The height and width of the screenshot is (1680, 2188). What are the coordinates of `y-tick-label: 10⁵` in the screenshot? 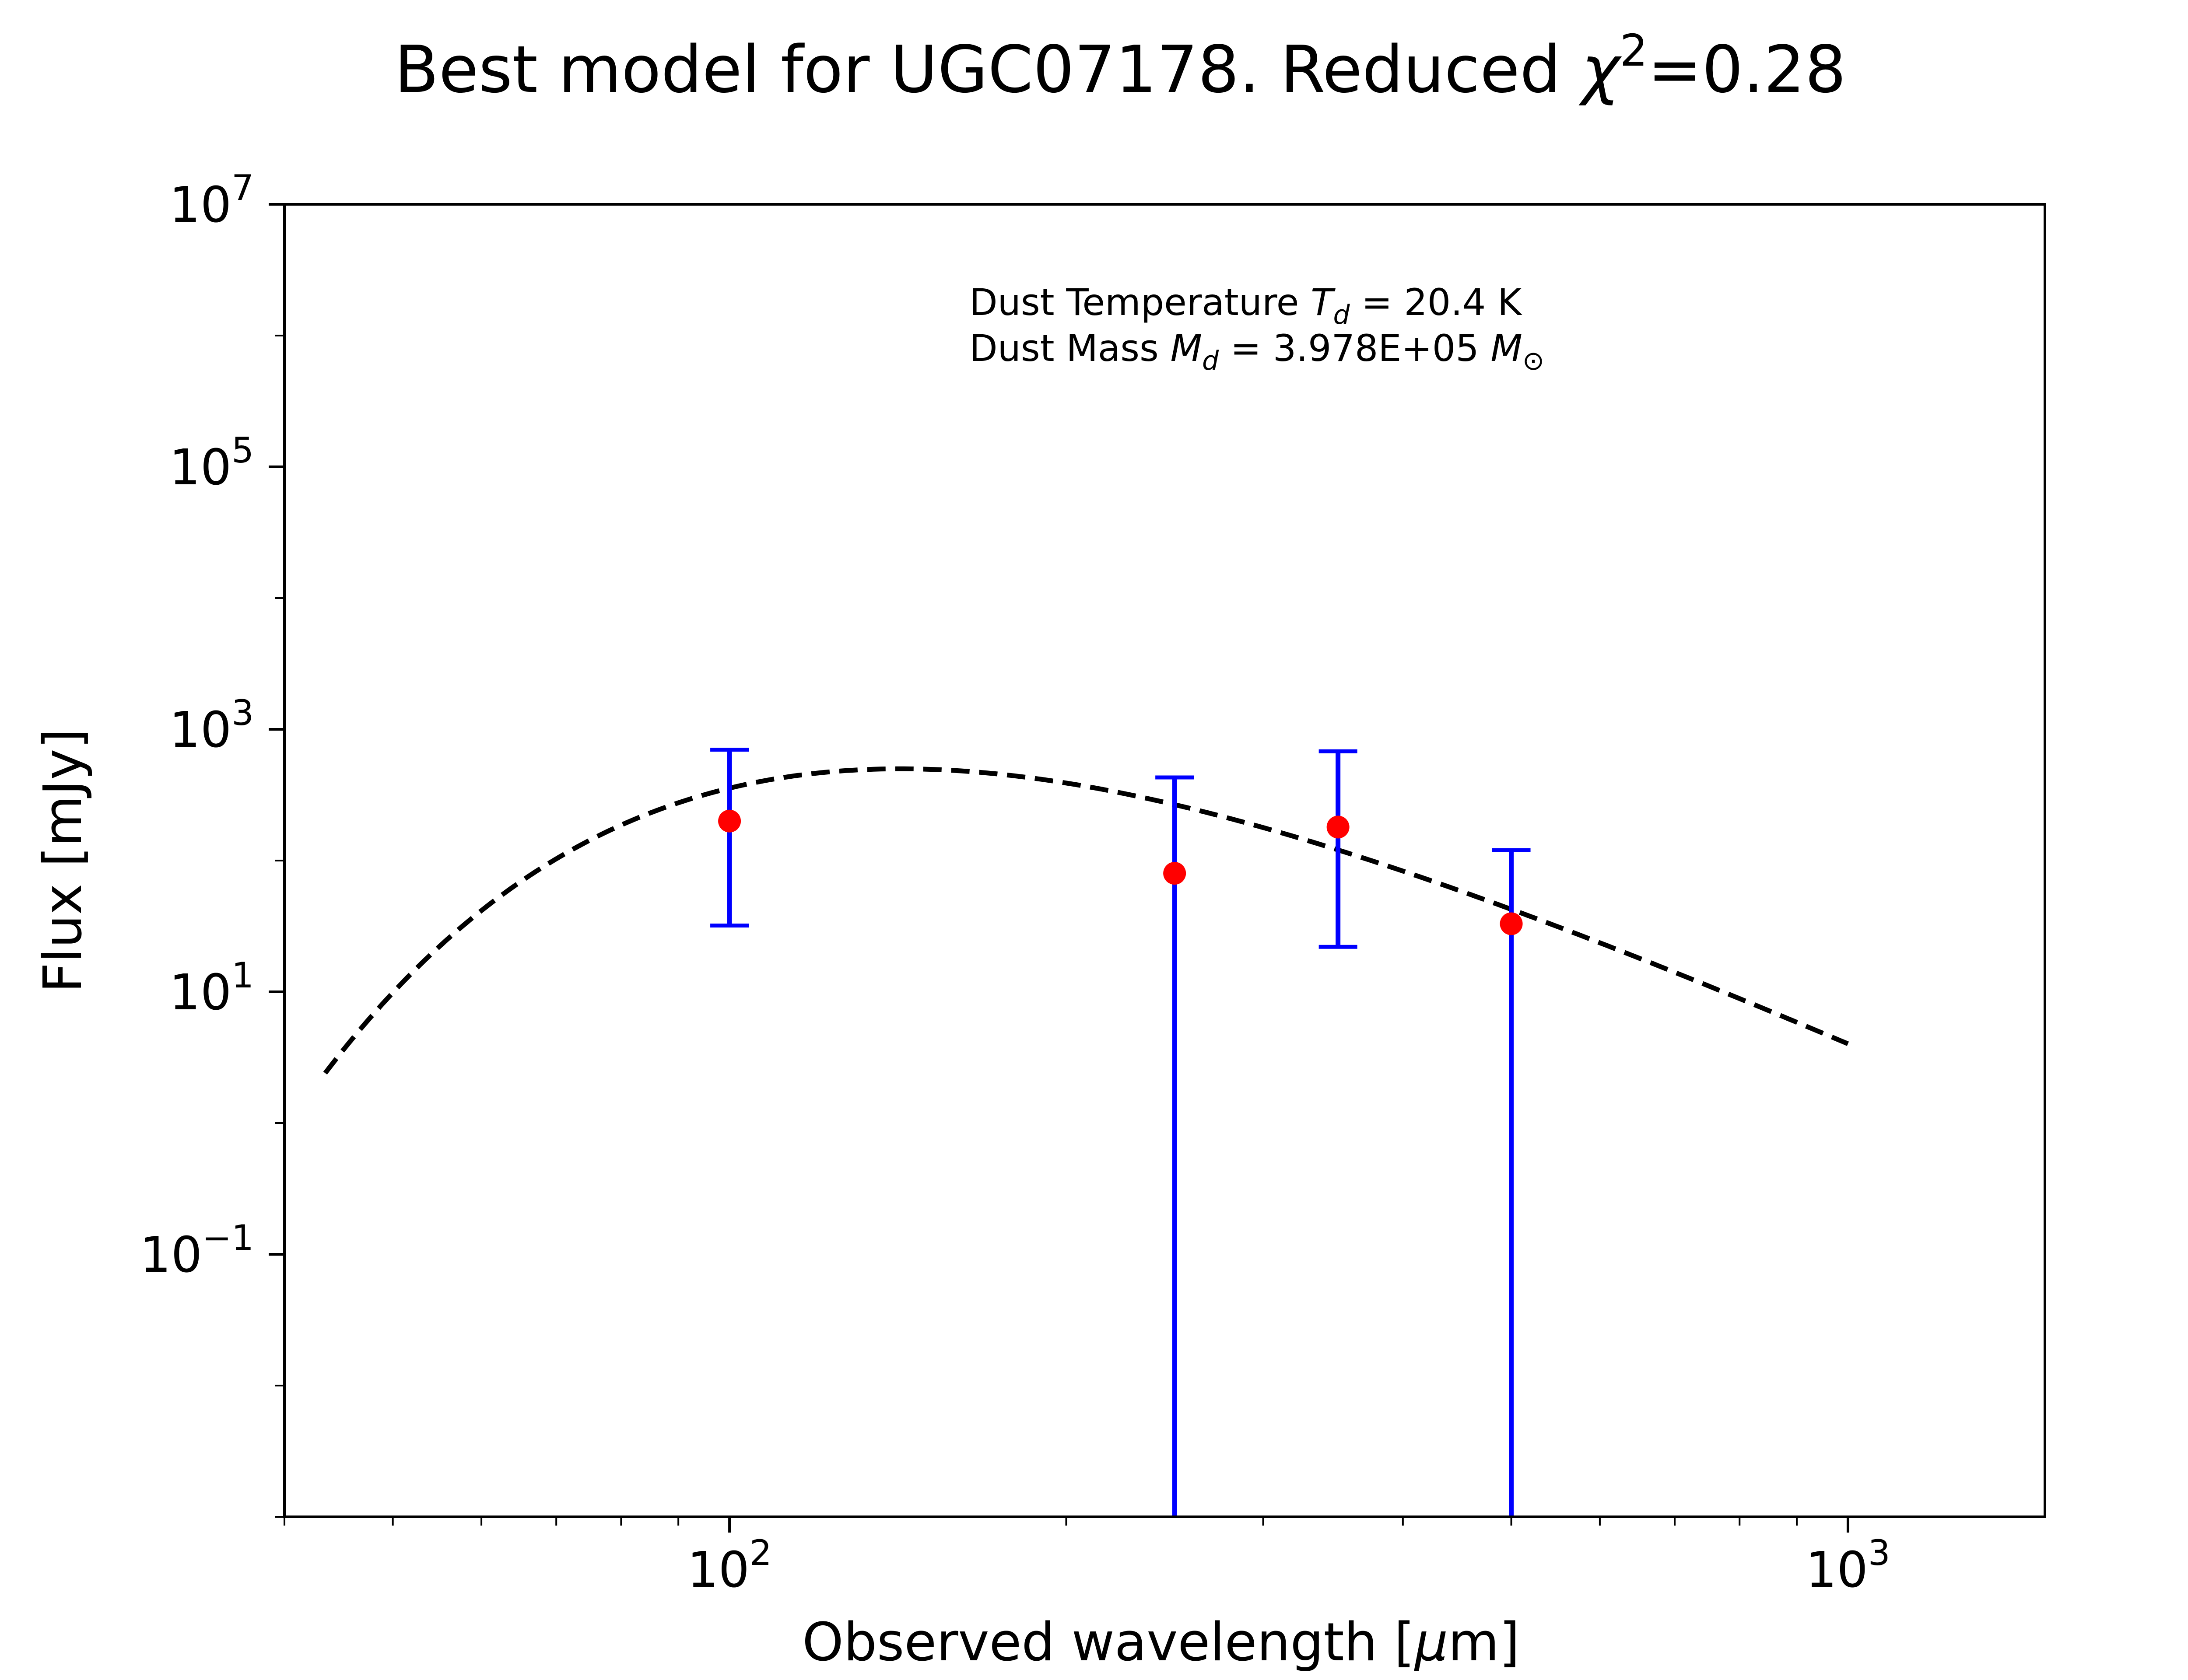 It's located at (211, 463).